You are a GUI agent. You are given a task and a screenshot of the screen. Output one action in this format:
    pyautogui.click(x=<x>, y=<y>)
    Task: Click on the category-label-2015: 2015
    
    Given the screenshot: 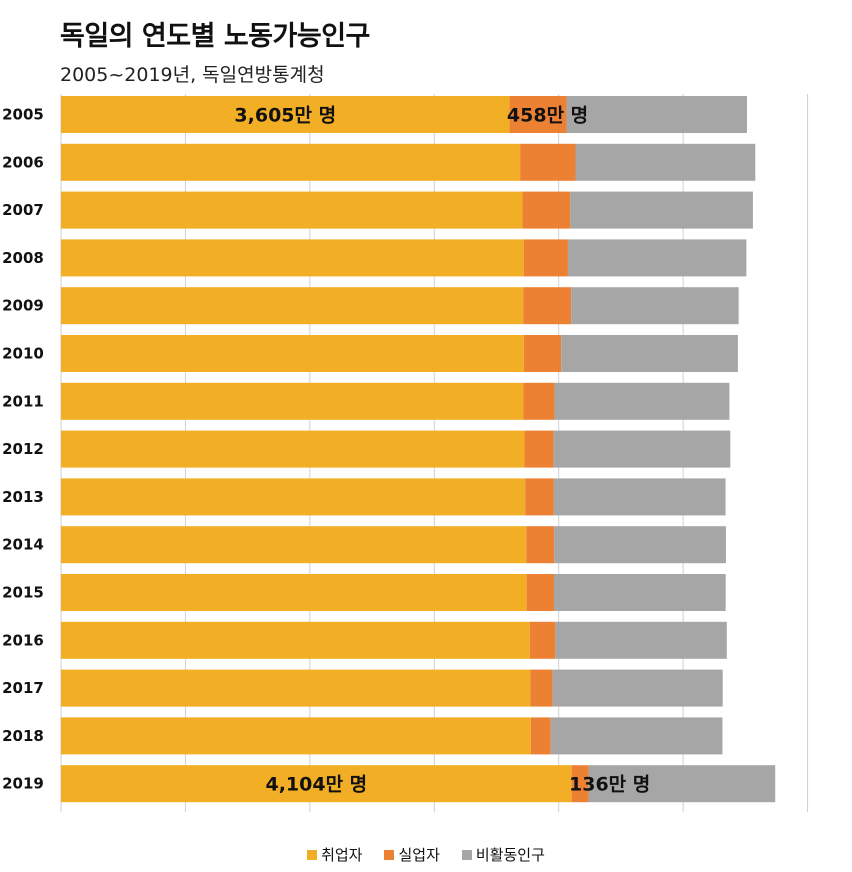 What is the action you would take?
    pyautogui.click(x=23, y=593)
    